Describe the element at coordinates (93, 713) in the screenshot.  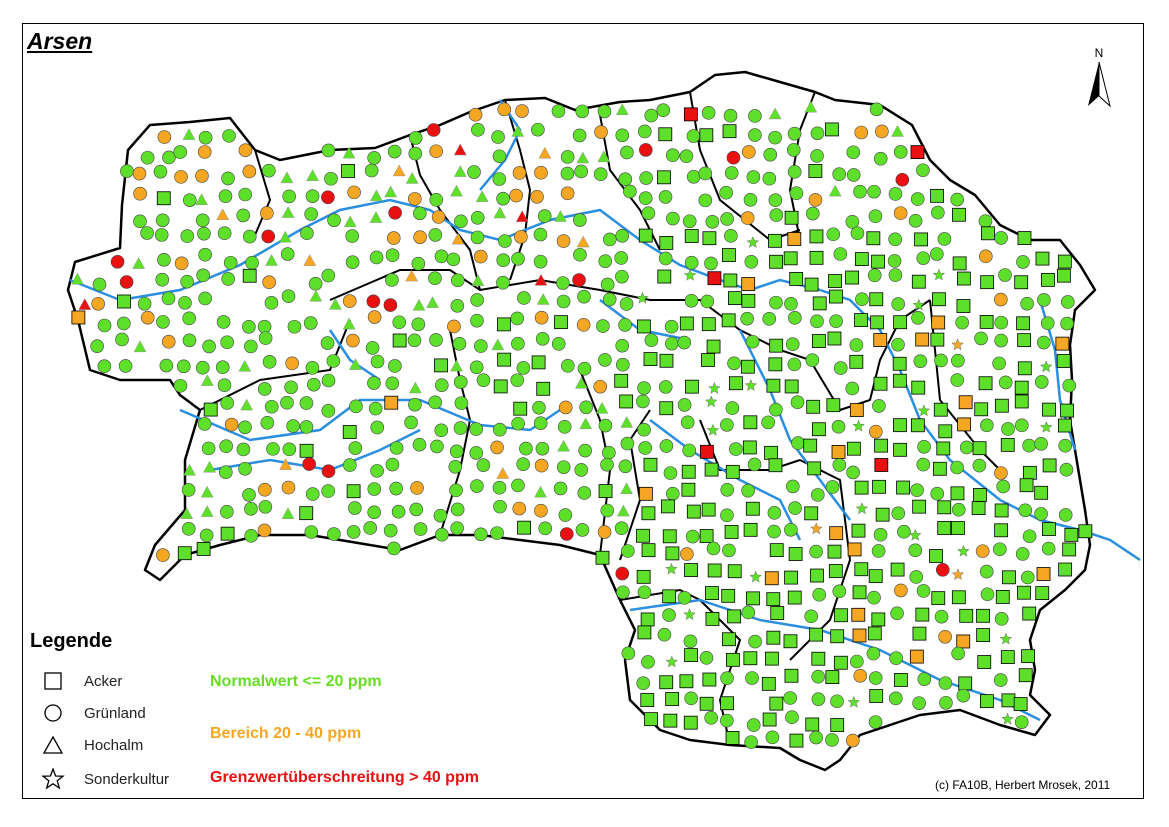
I see `legend-item-gruenland: Grünland` at that location.